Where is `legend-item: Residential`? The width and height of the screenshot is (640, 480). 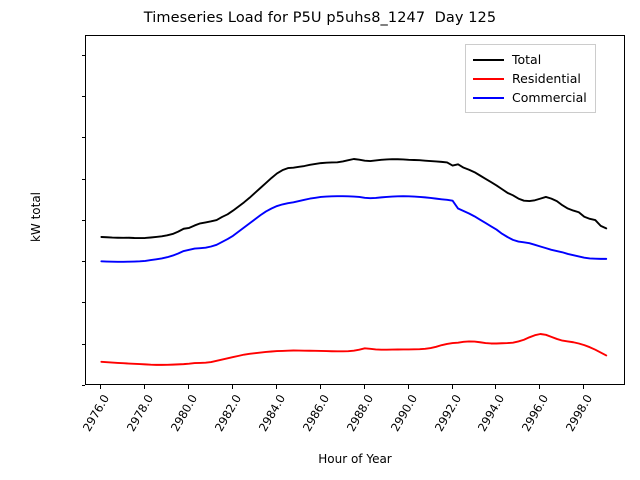
legend-item: Residential is located at coordinates (530, 78).